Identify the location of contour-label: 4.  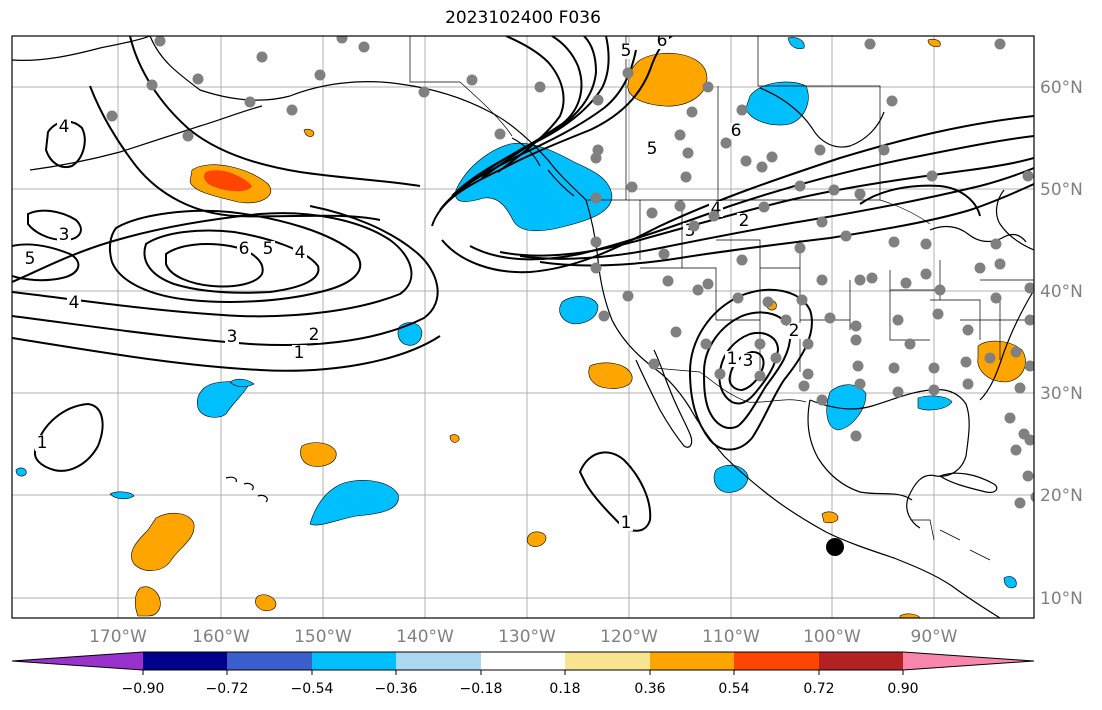
(716, 209).